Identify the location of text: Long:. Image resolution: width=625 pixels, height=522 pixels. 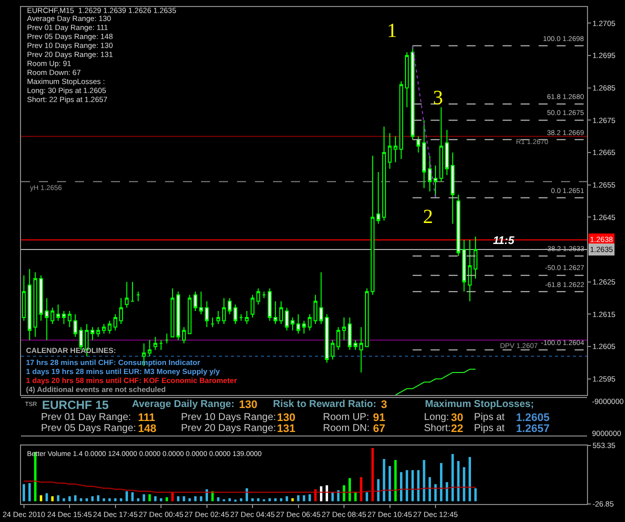
(437, 417).